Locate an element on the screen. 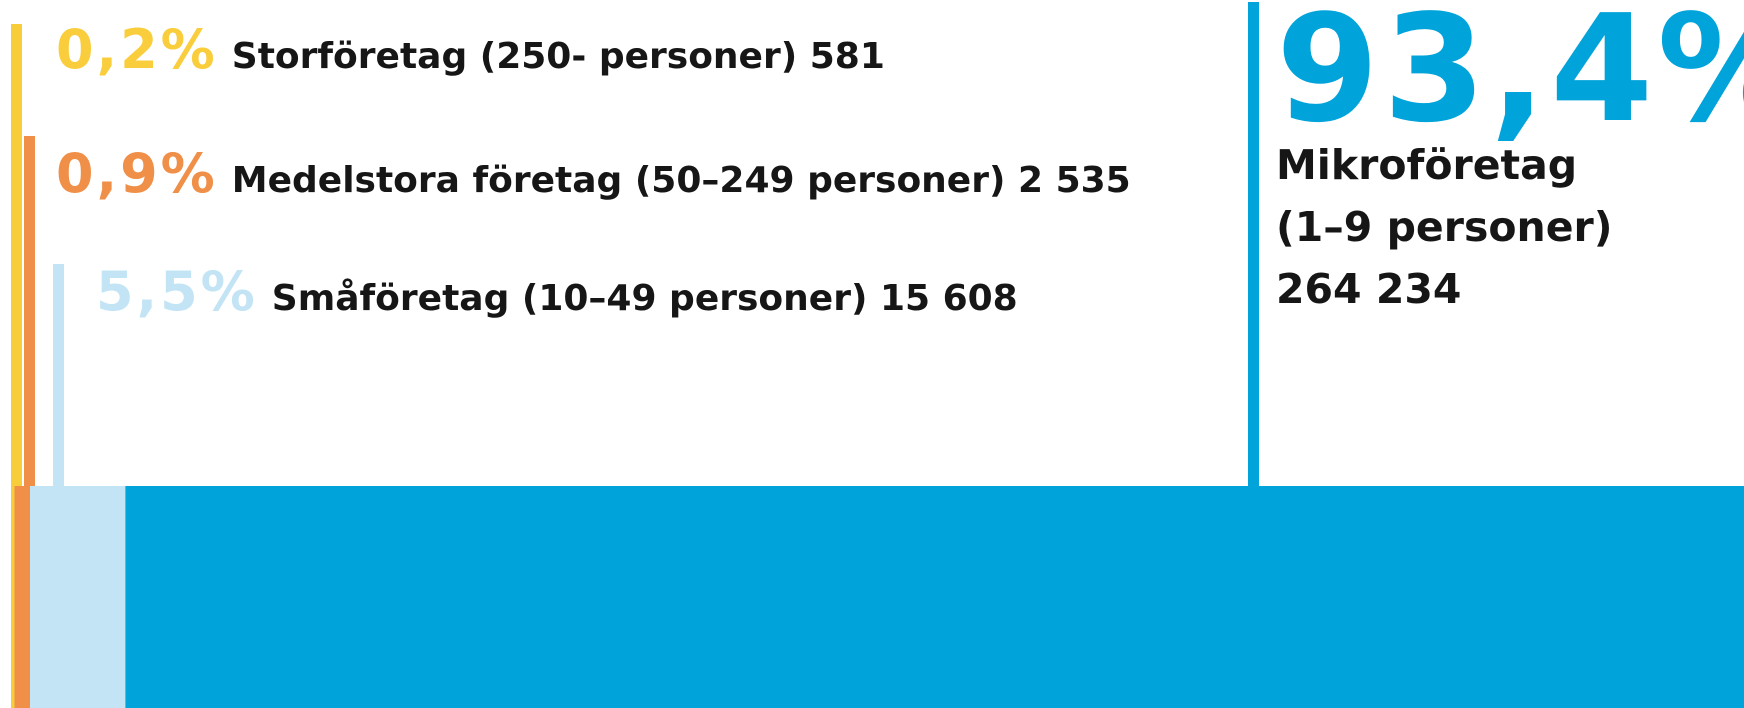 The image size is (1744, 708). segment-count: 2 535 is located at coordinates (1074, 180).